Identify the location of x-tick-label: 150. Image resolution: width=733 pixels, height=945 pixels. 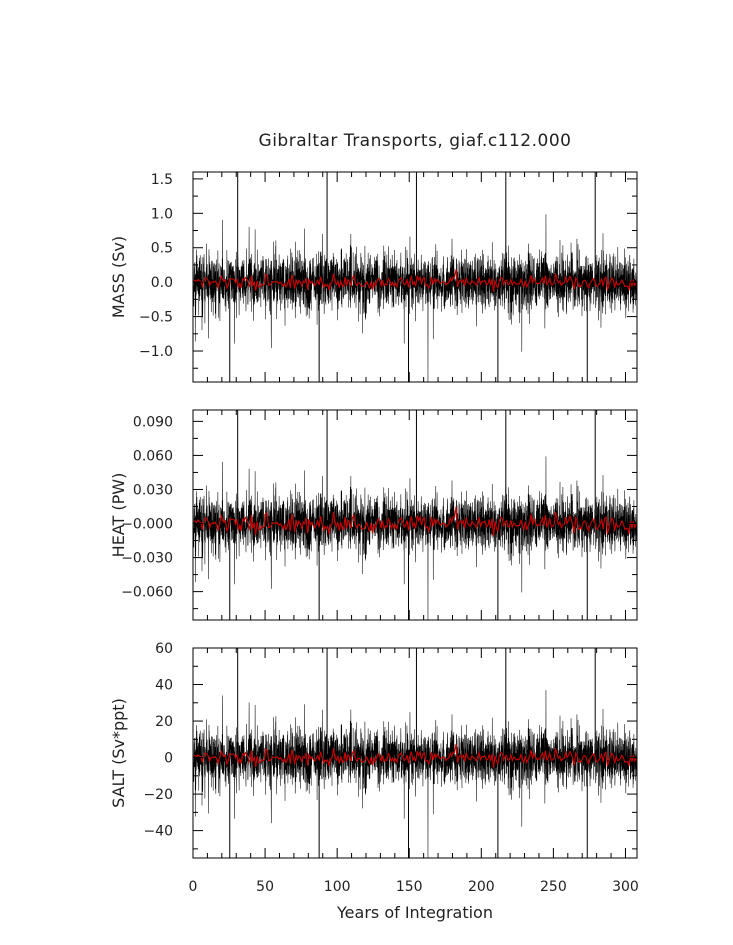
(409, 887).